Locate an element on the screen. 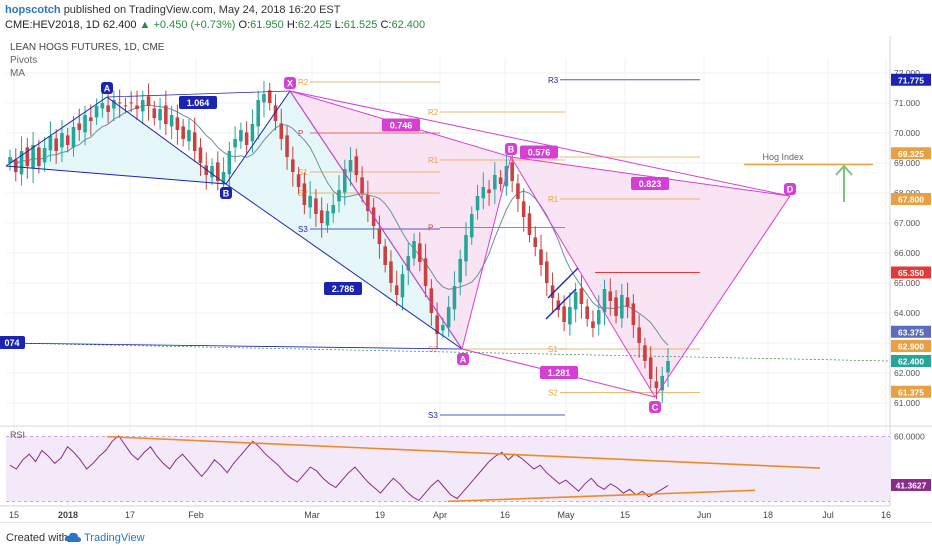 The width and height of the screenshot is (932, 551). price-change: +0.450 (+0.73%) is located at coordinates (194, 25).